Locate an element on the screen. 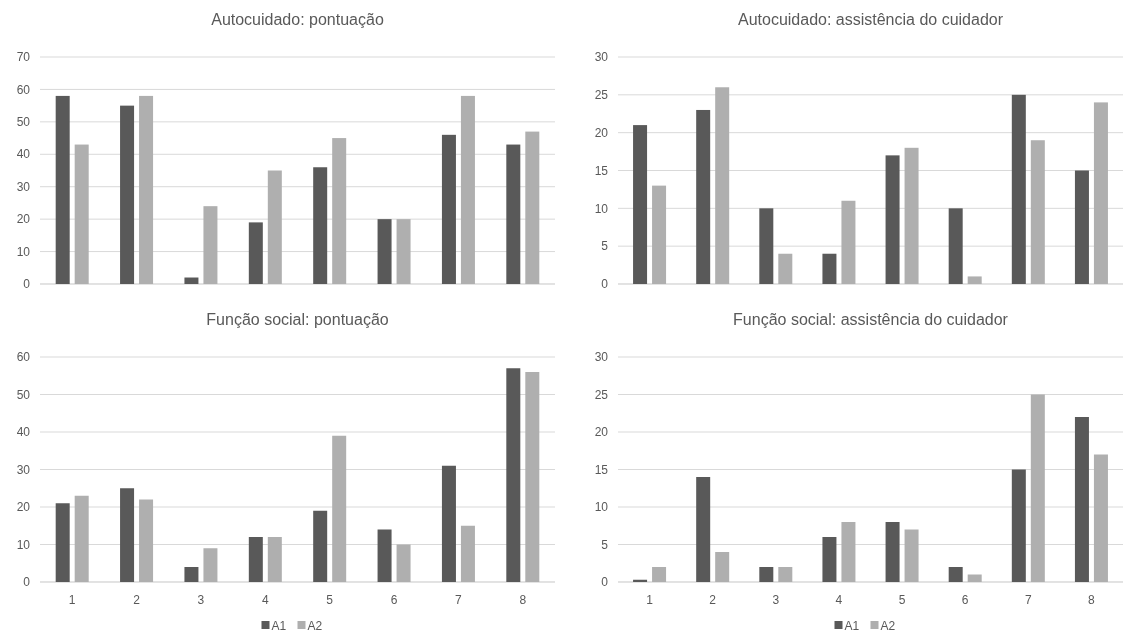 The width and height of the screenshot is (1129, 644). x-tick-label: 5 is located at coordinates (330, 600).